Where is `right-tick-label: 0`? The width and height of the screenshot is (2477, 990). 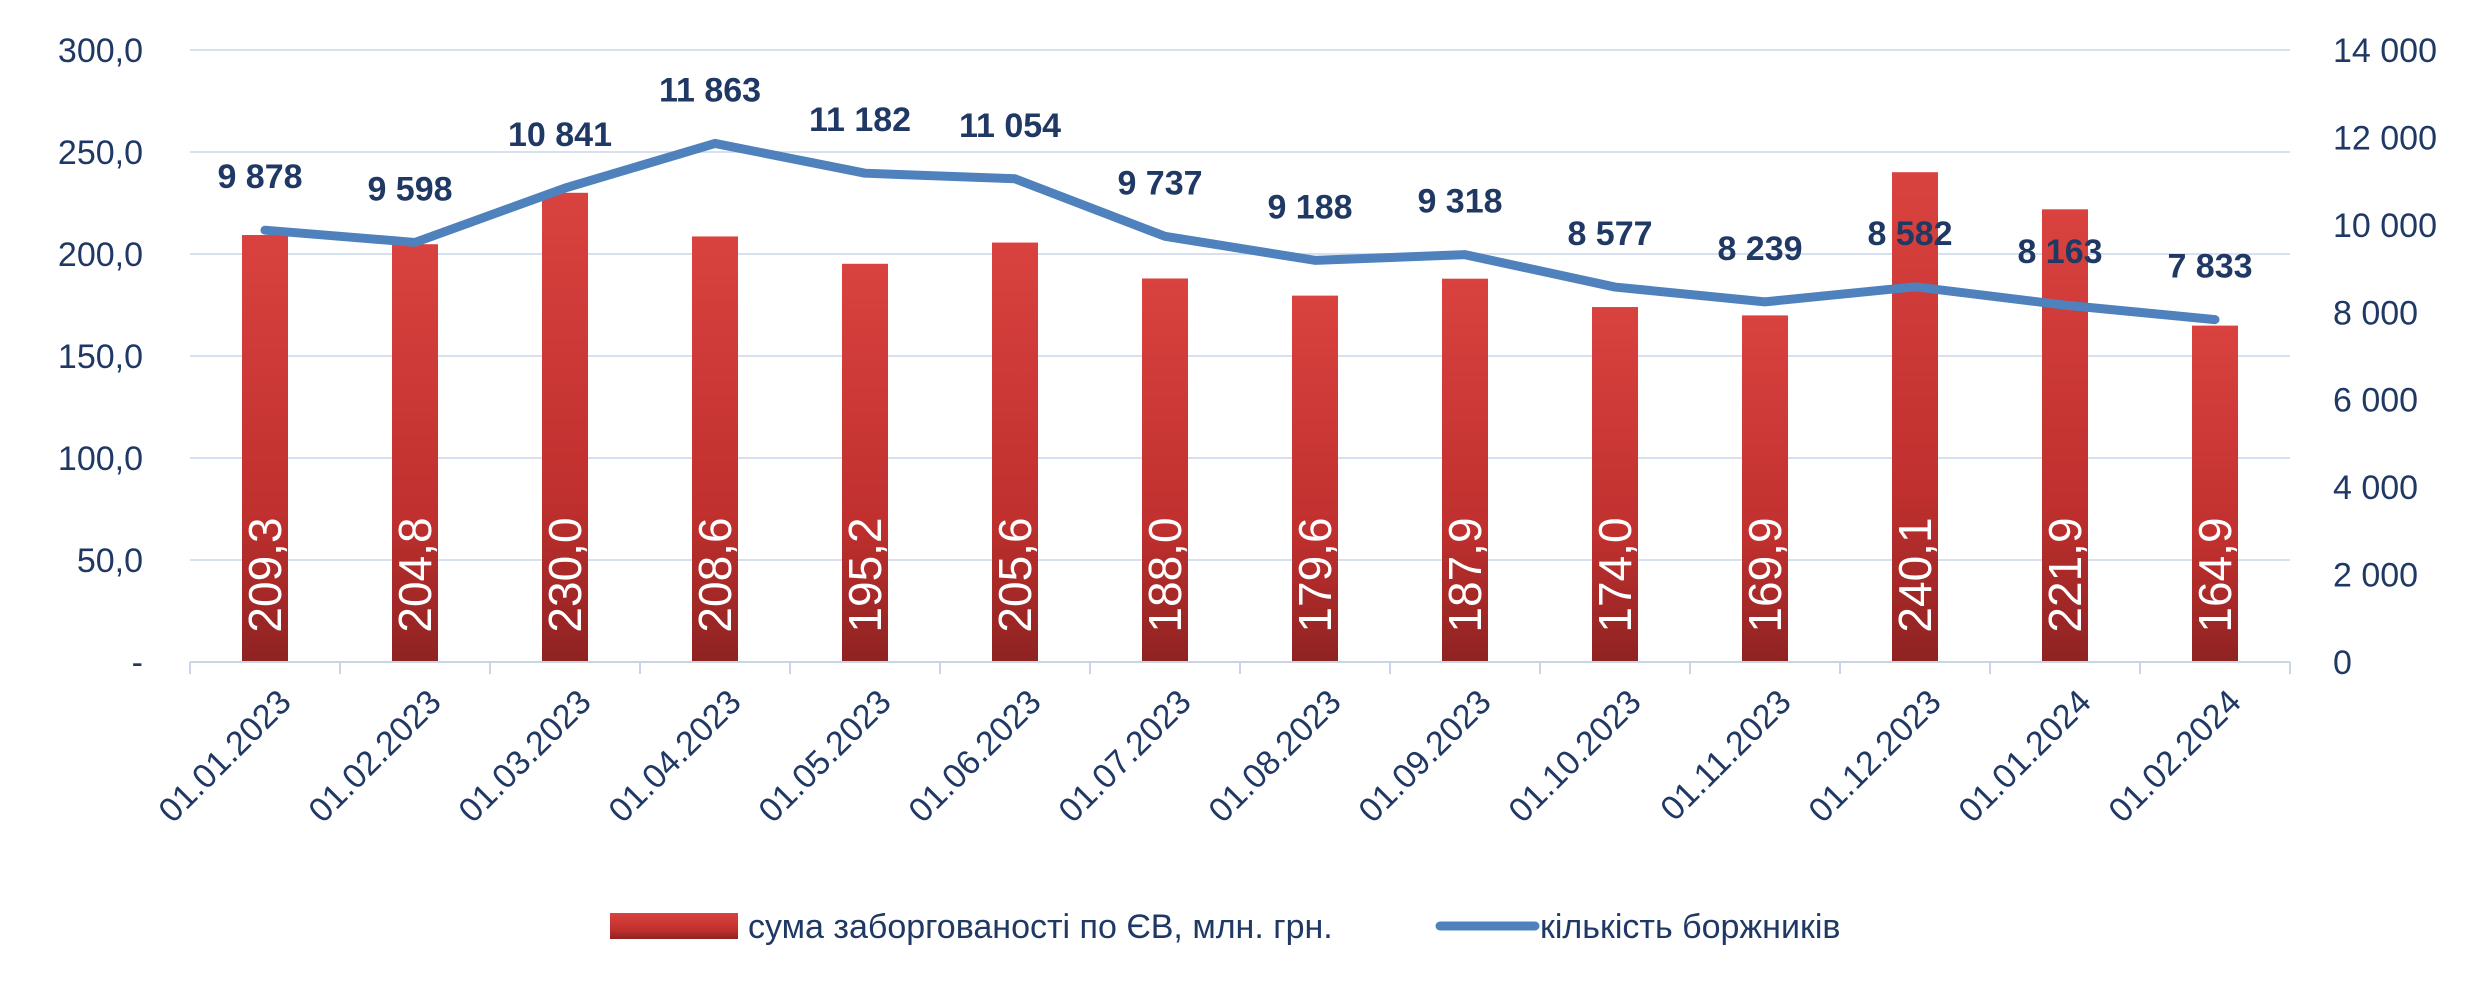
right-tick-label: 0 is located at coordinates (2342, 663).